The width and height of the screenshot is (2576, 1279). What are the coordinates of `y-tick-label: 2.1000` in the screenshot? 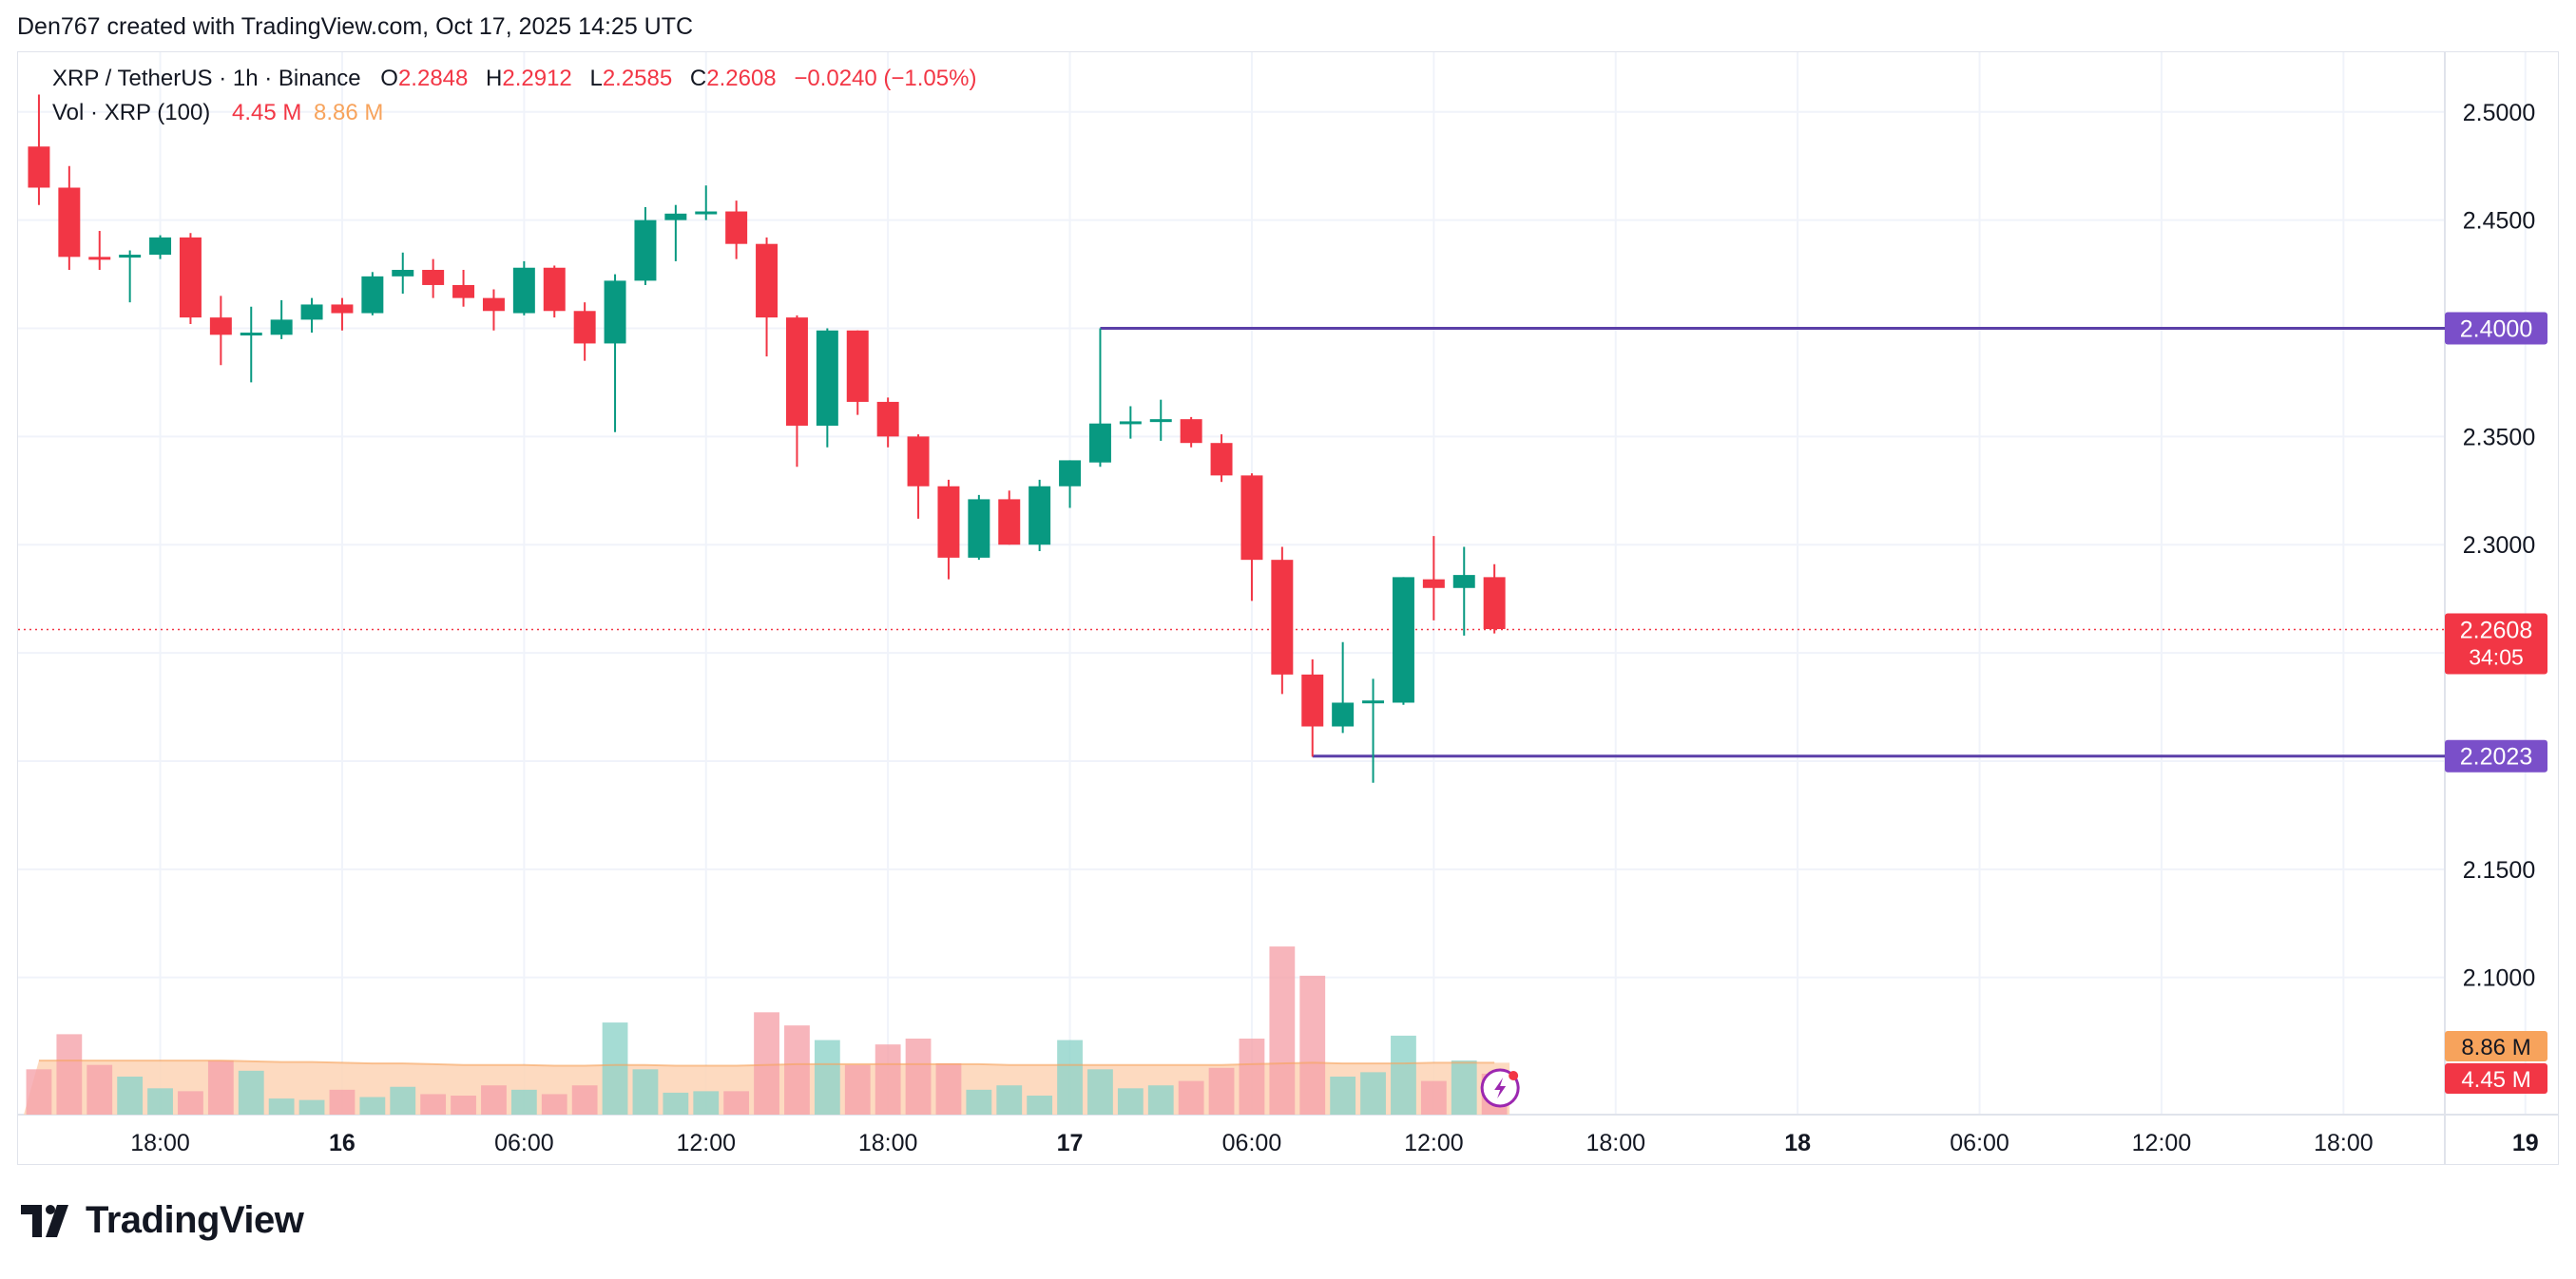 It's located at (2499, 979).